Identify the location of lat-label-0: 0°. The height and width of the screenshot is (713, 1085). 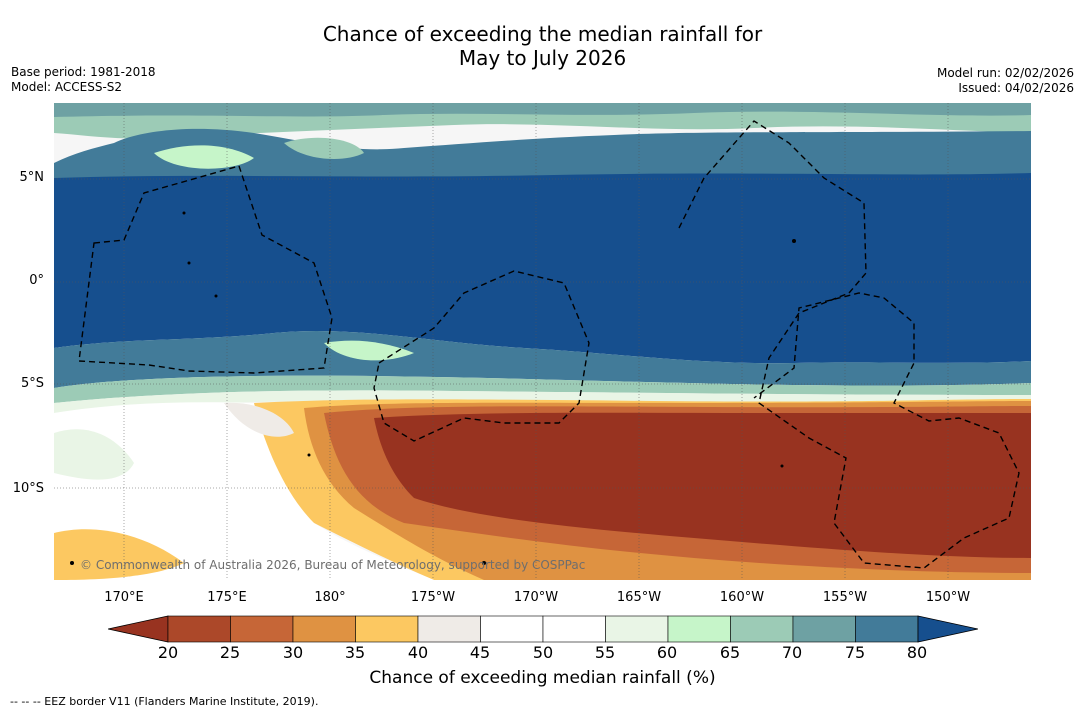
(36, 280).